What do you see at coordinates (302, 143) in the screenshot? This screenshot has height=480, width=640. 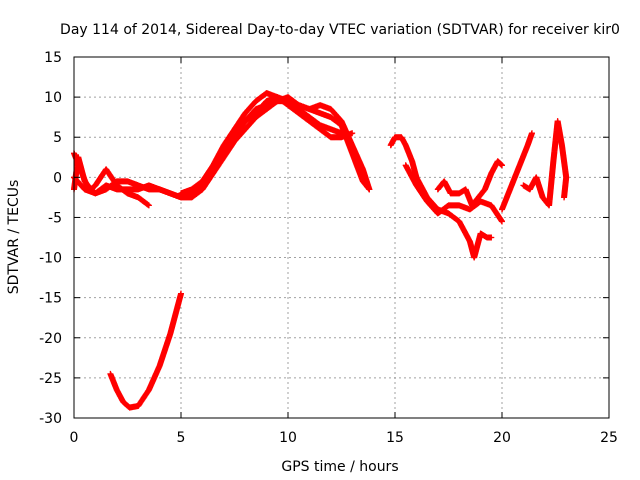 I see `series-track-mid-b` at bounding box center [302, 143].